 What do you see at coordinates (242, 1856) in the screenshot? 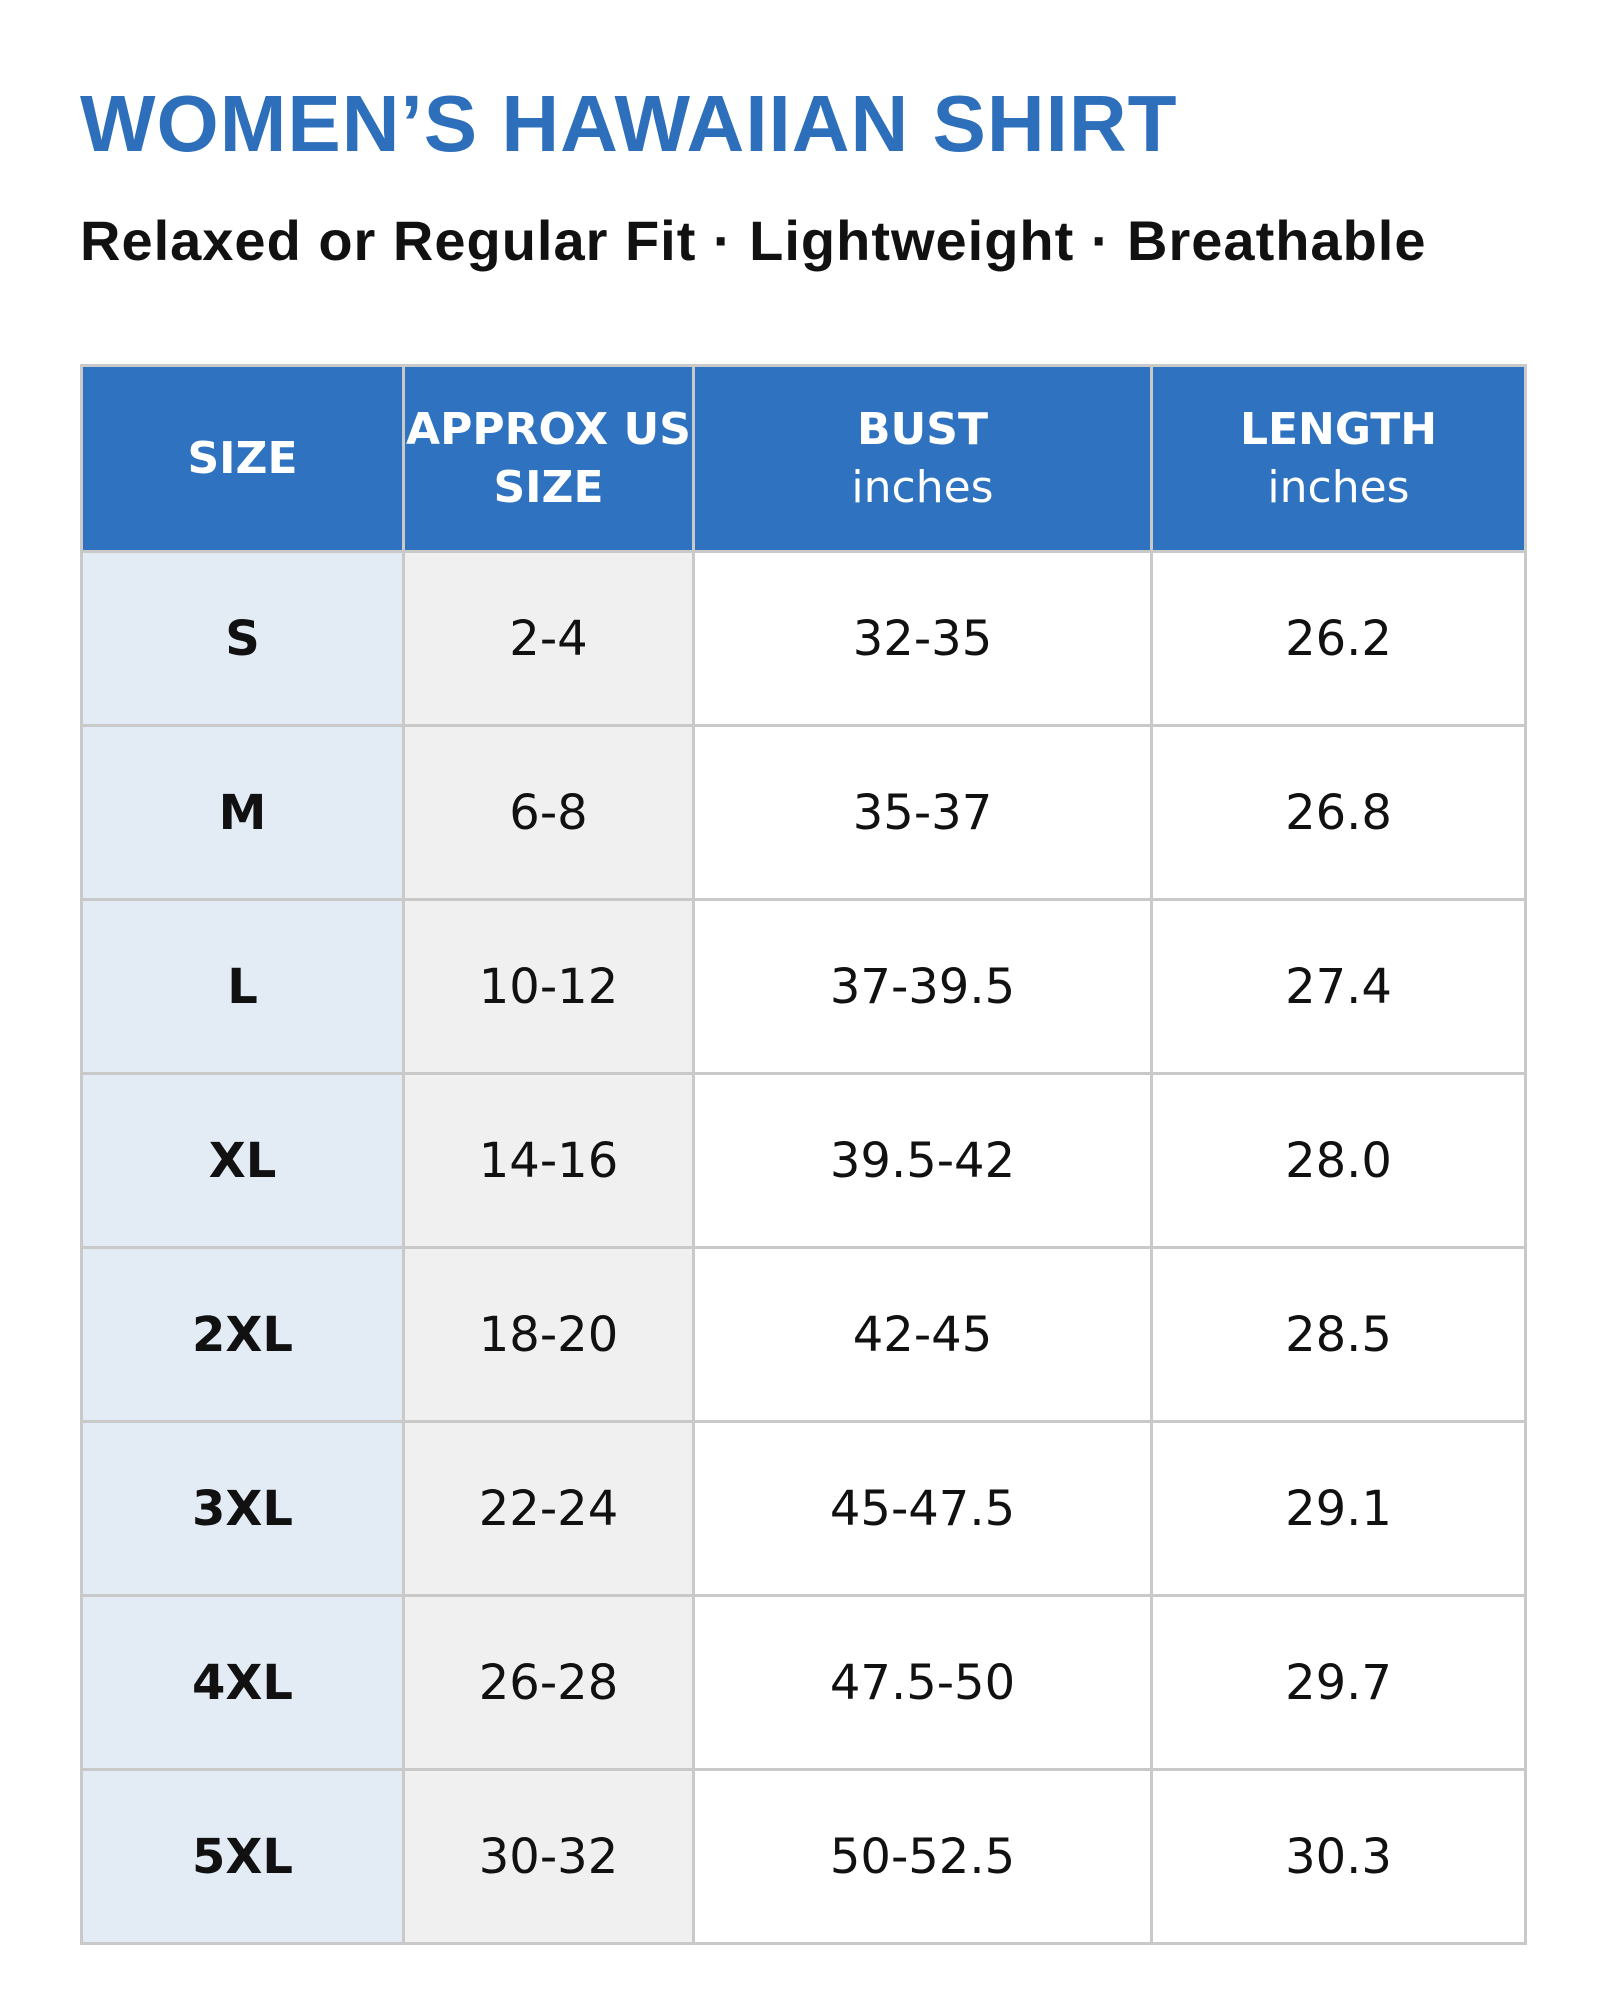
I see `table-cell: 5XL` at bounding box center [242, 1856].